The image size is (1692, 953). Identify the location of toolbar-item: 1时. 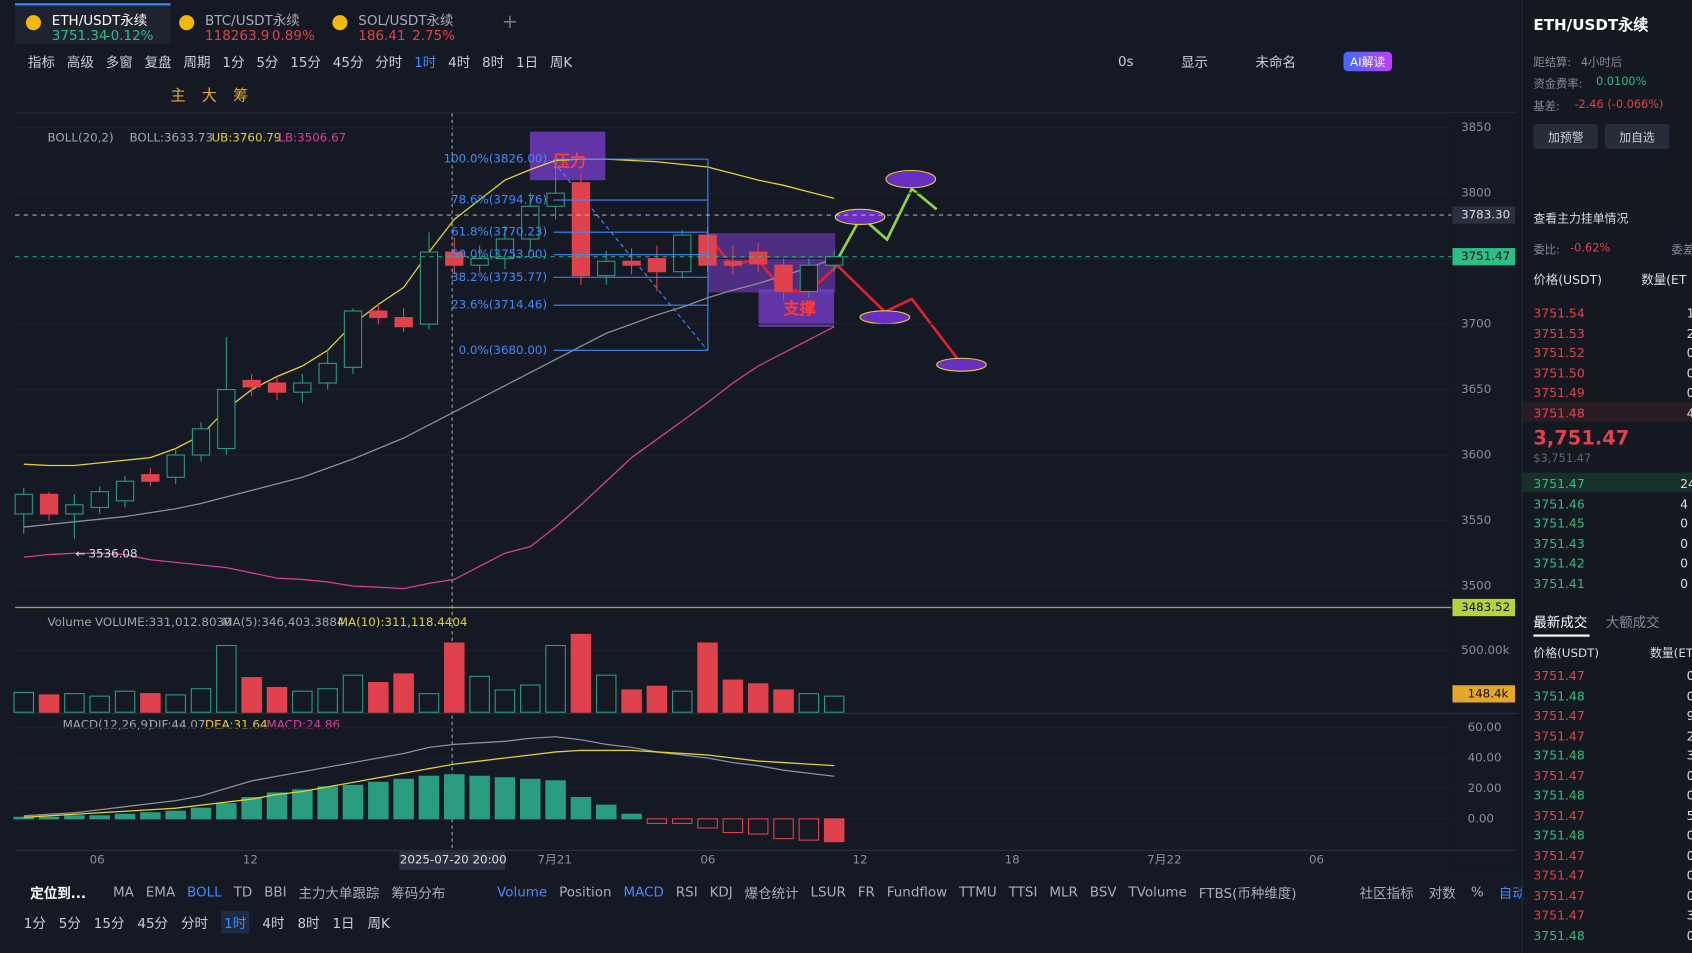
(425, 62).